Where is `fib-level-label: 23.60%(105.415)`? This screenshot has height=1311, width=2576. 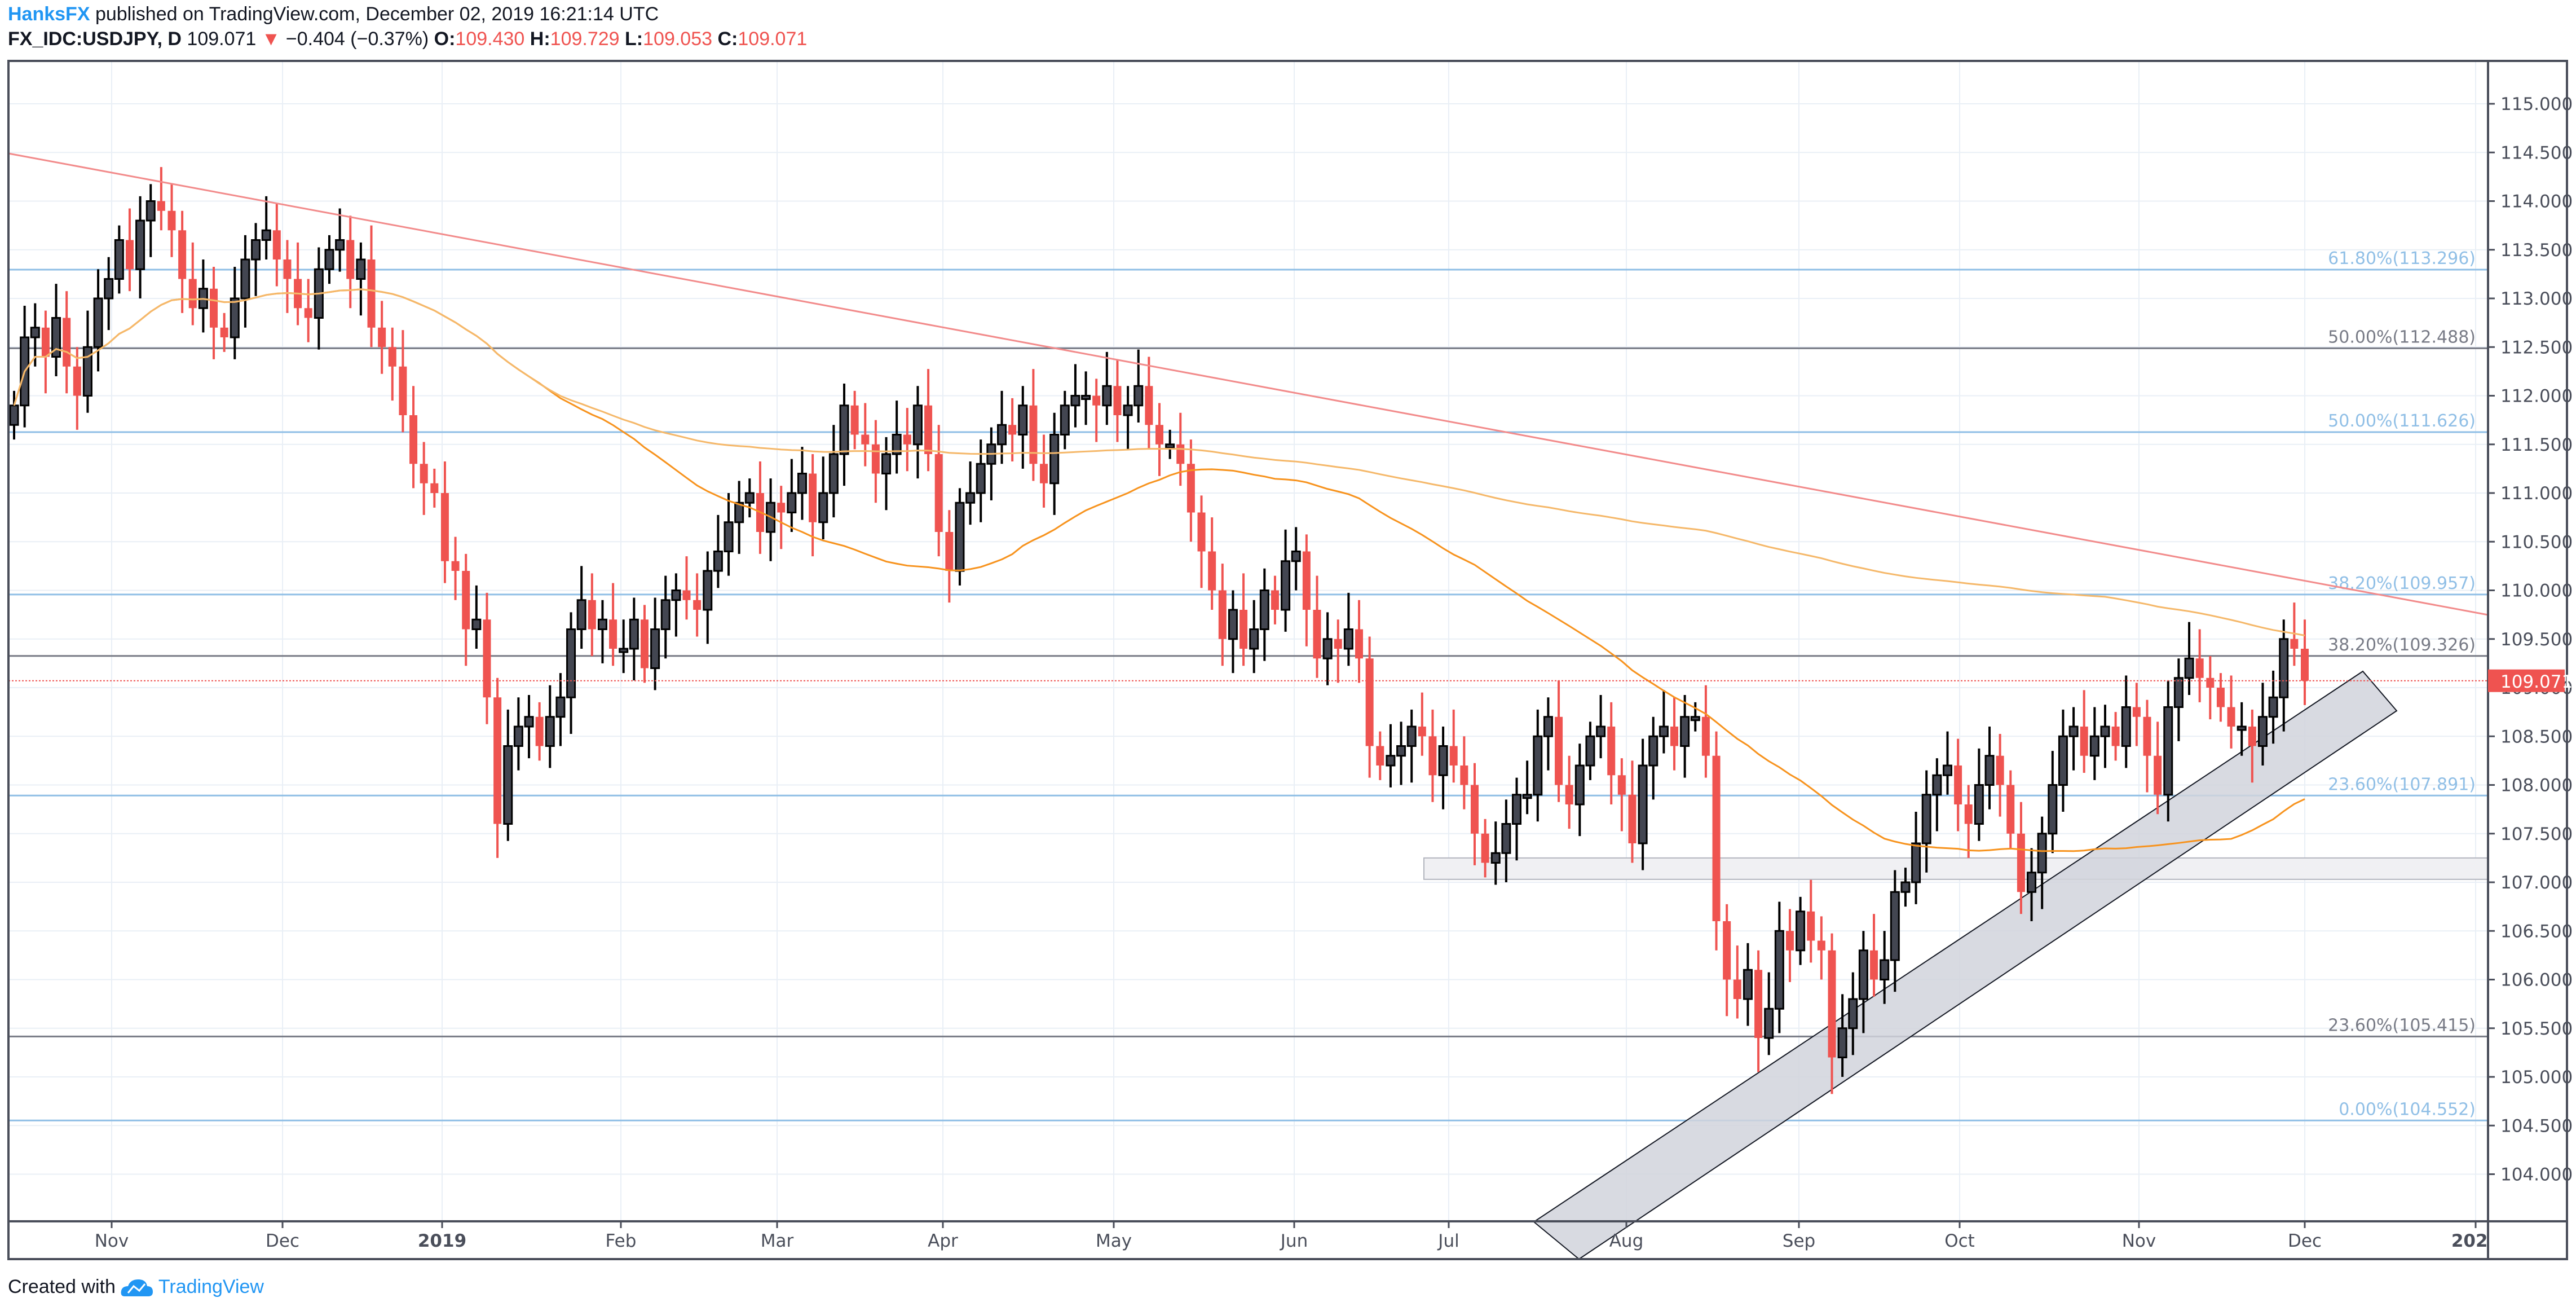 fib-level-label: 23.60%(105.415) is located at coordinates (2402, 1025).